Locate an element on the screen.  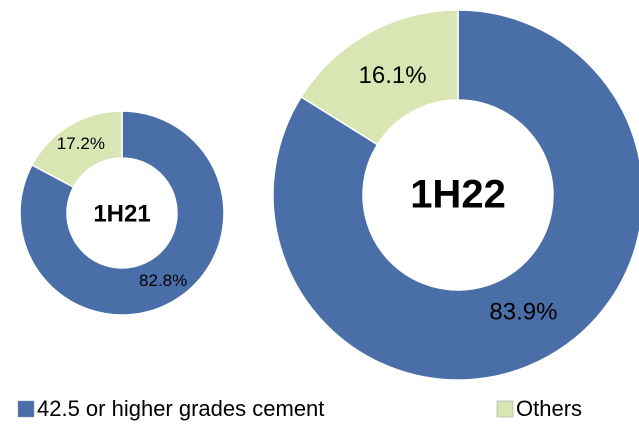
chart-title: 1H21 is located at coordinates (121, 213).